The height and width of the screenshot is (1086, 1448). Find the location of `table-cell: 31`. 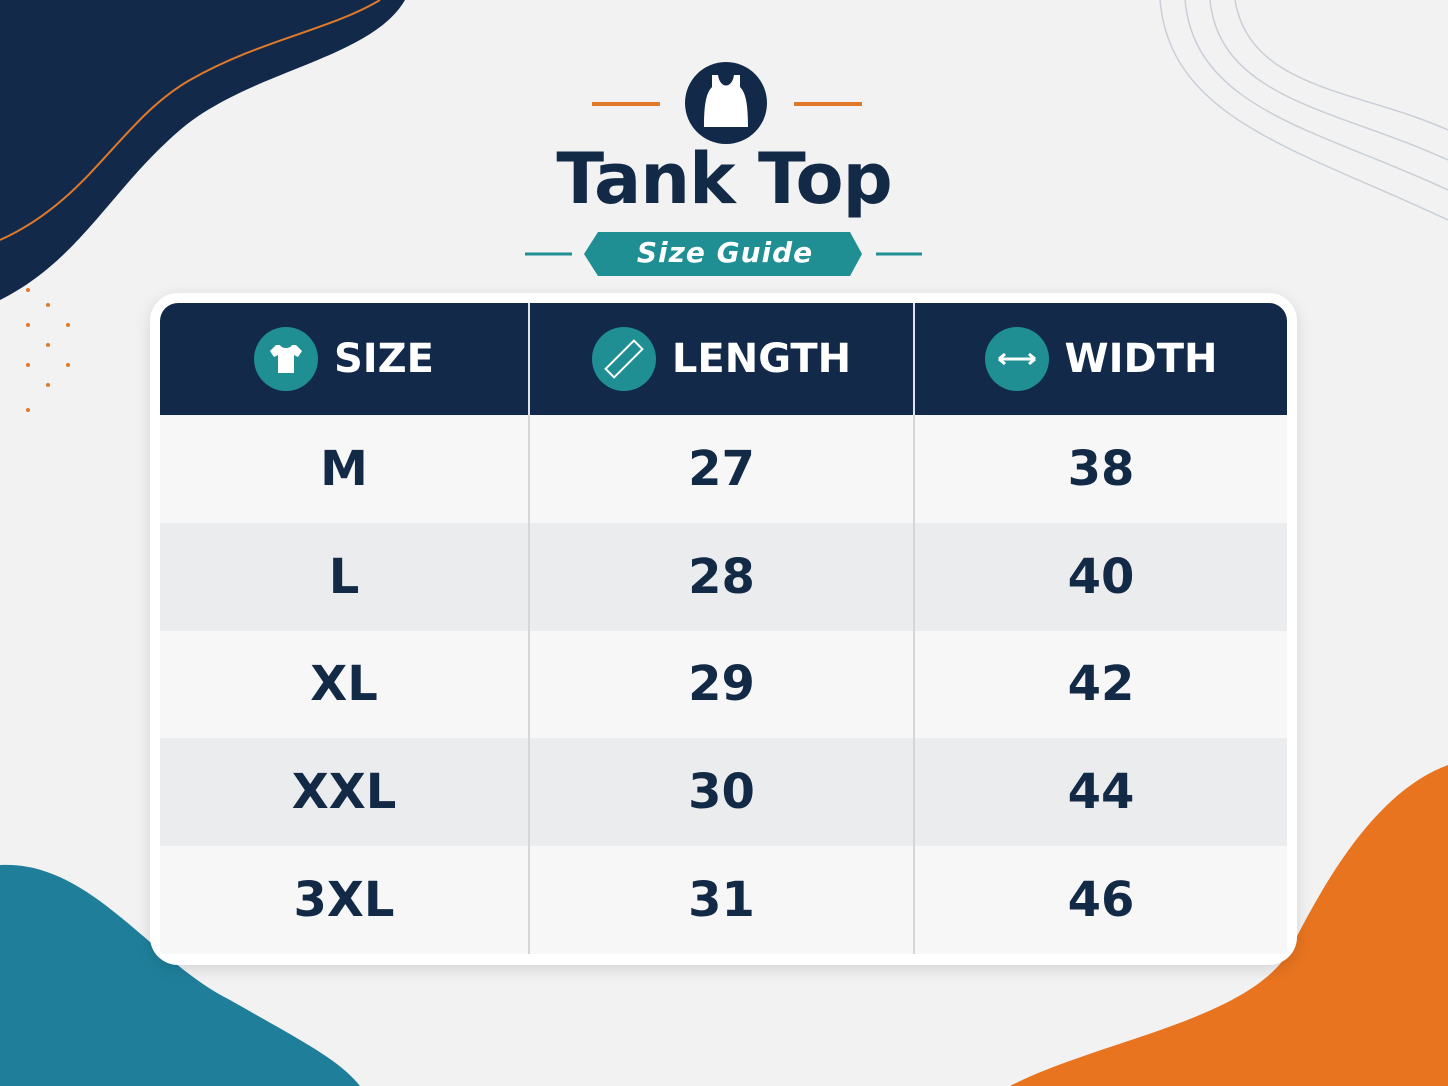

table-cell: 31 is located at coordinates (722, 900).